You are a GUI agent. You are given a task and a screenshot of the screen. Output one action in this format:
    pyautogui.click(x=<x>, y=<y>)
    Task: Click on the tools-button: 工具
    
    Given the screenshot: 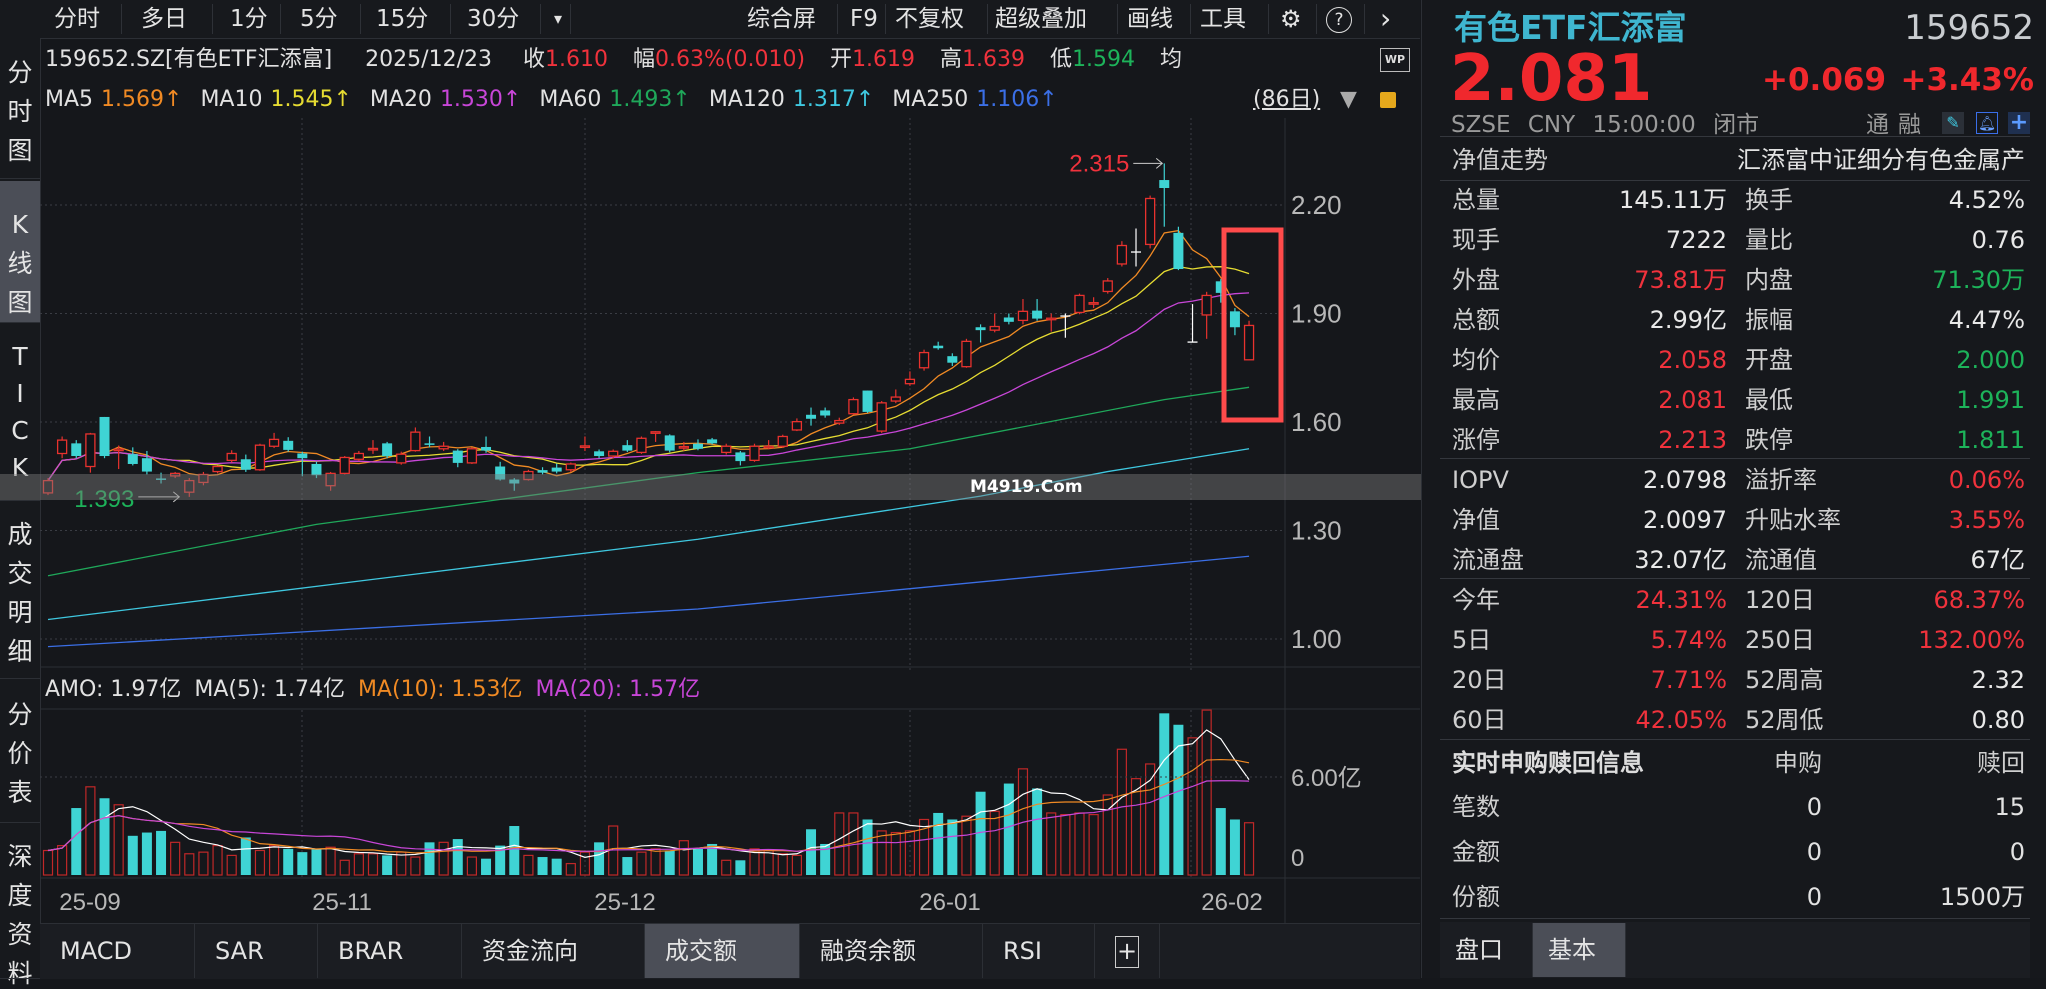 What is the action you would take?
    pyautogui.click(x=1223, y=19)
    